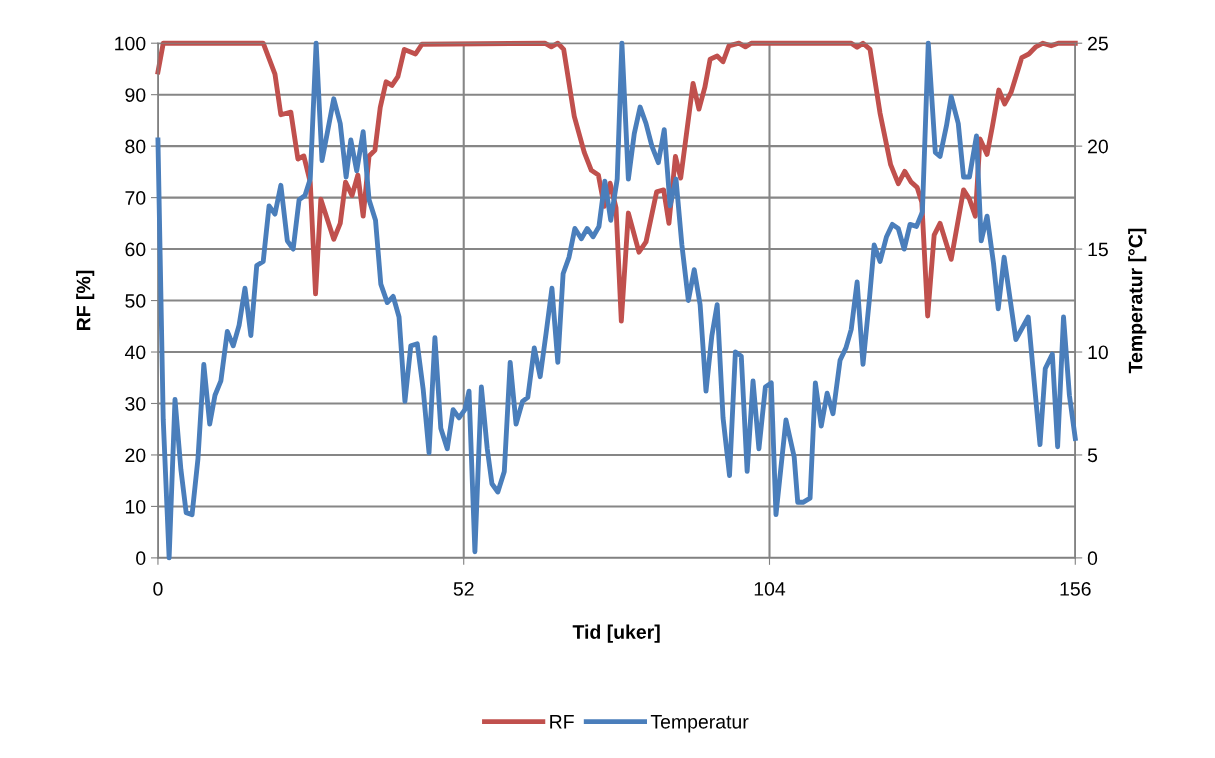 The height and width of the screenshot is (758, 1215). Describe the element at coordinates (1137, 301) in the screenshot. I see `y2-axis-title: Temperatur [°C]` at that location.